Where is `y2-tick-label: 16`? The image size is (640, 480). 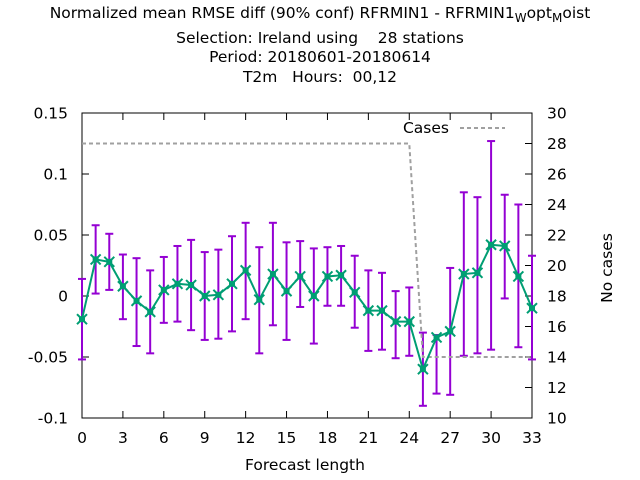 y2-tick-label: 16 is located at coordinates (557, 327).